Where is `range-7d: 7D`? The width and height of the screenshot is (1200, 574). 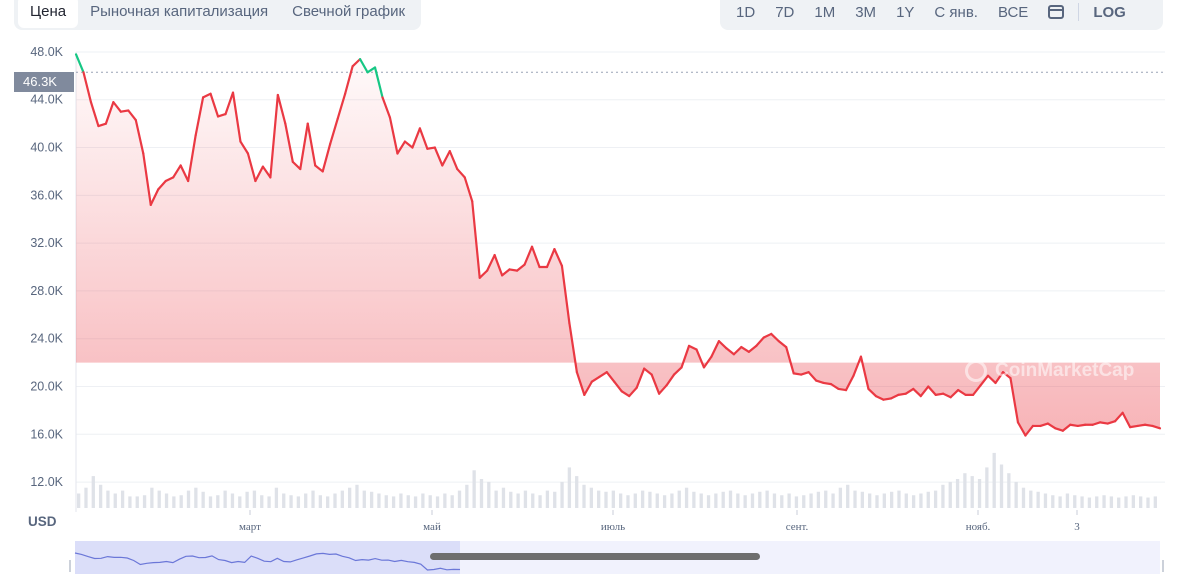 range-7d: 7D is located at coordinates (785, 12).